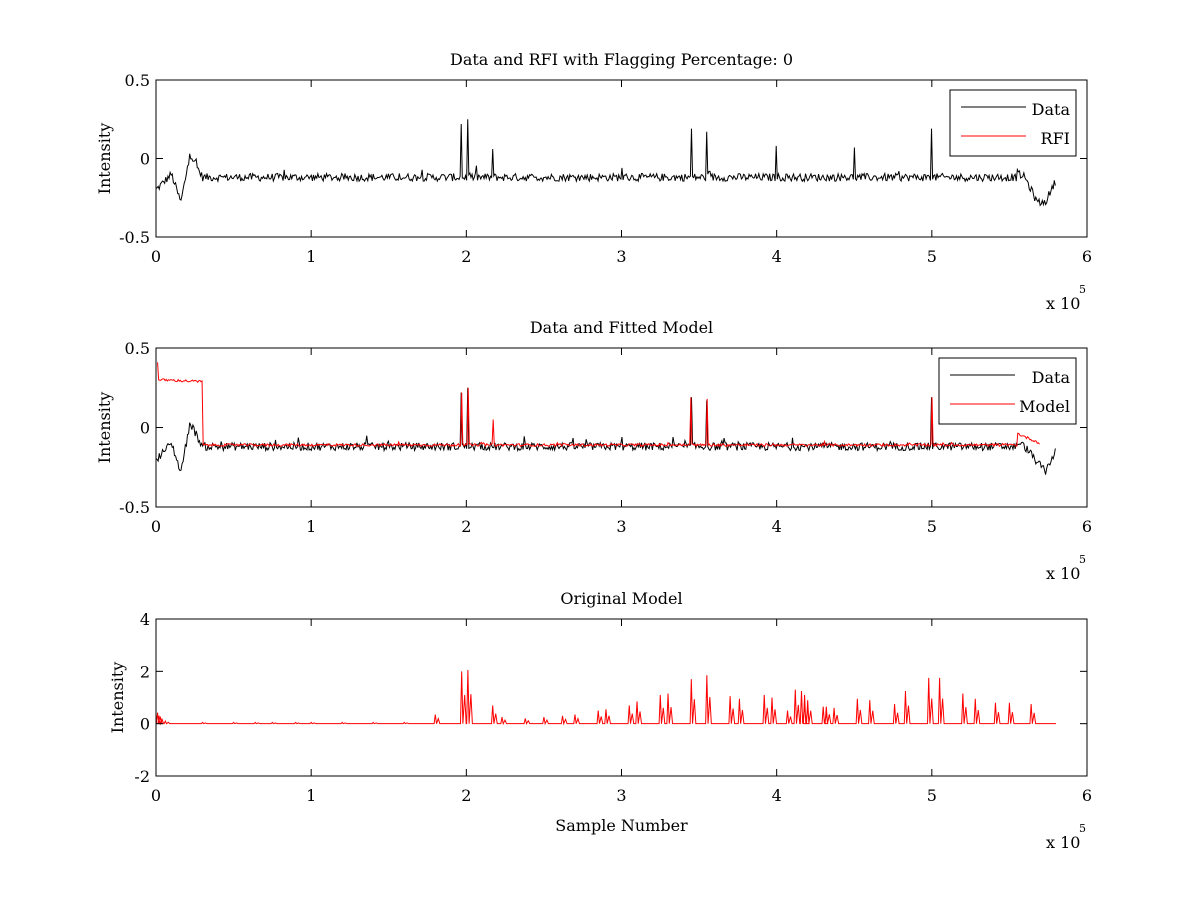  Describe the element at coordinates (621, 825) in the screenshot. I see `x-axis-label: Sample Number` at that location.